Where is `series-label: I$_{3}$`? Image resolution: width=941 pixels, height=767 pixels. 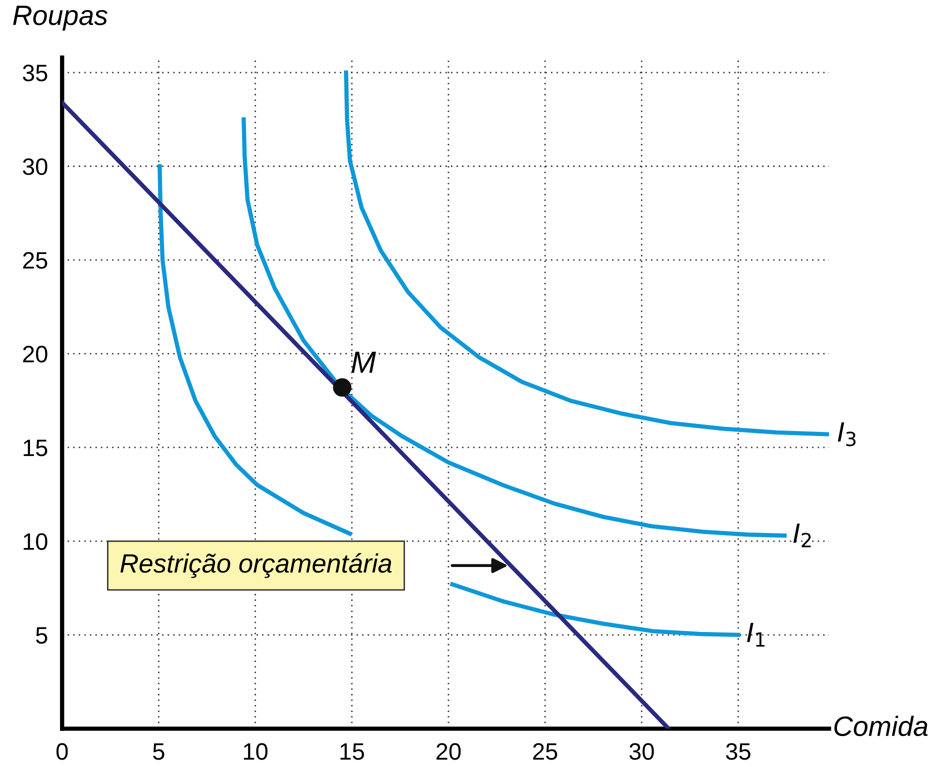
series-label: I$_{3}$ is located at coordinates (847, 434).